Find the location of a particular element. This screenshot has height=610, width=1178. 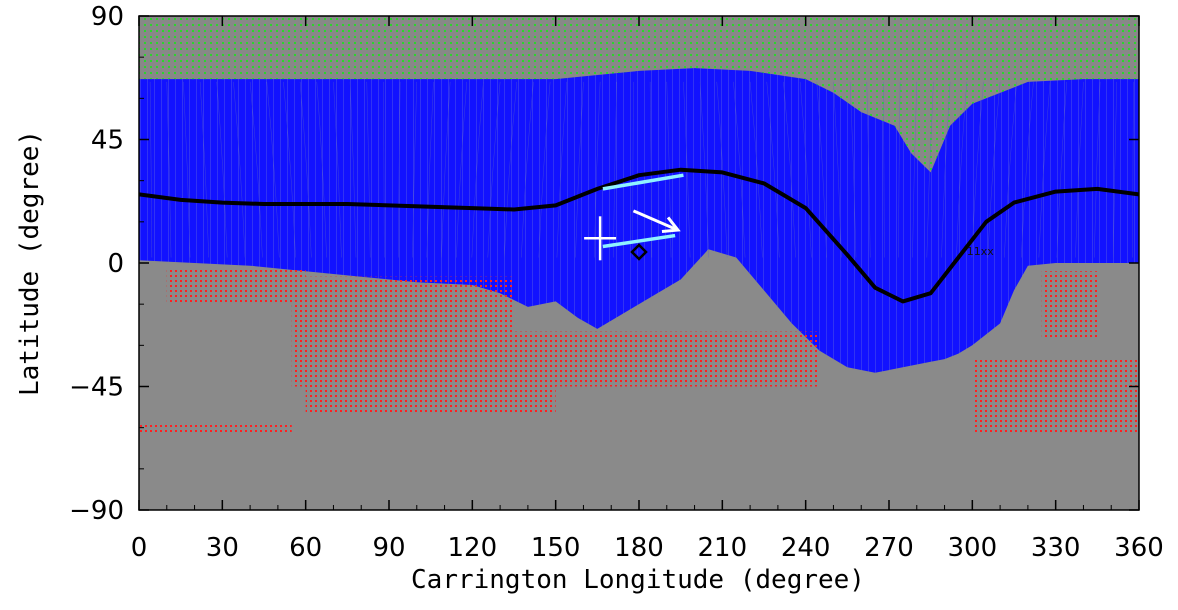

x-tick-label: 210 is located at coordinates (723, 548).